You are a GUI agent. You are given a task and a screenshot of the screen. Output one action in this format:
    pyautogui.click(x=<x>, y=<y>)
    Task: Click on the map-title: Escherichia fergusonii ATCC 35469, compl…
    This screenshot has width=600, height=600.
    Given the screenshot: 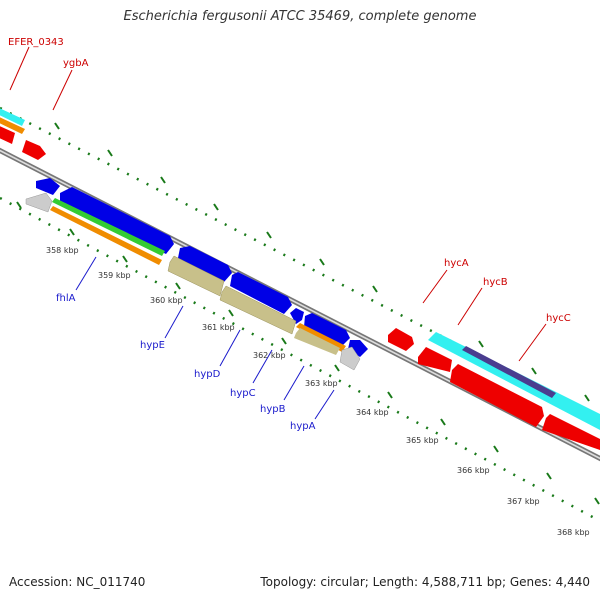 What is the action you would take?
    pyautogui.click(x=300, y=16)
    